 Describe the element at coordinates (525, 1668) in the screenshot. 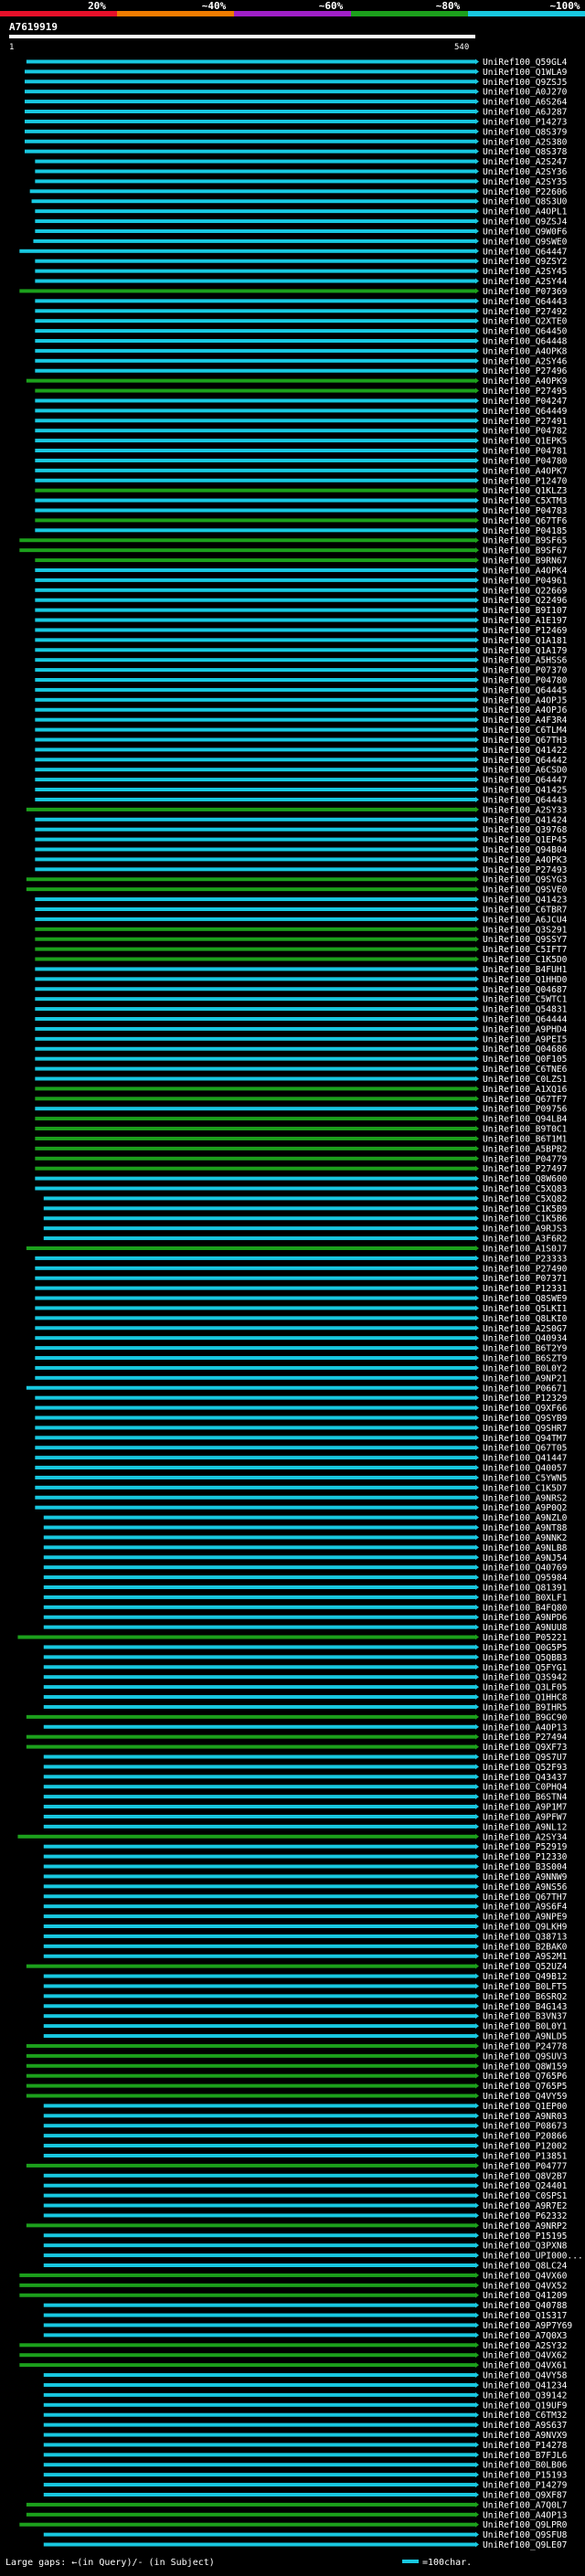

I see `hit-label: UniRef100_Q5FYG1` at that location.